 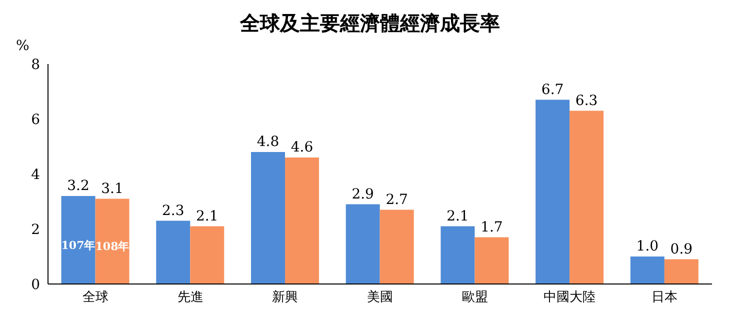 What do you see at coordinates (112, 246) in the screenshot?
I see `series-label: 108年` at bounding box center [112, 246].